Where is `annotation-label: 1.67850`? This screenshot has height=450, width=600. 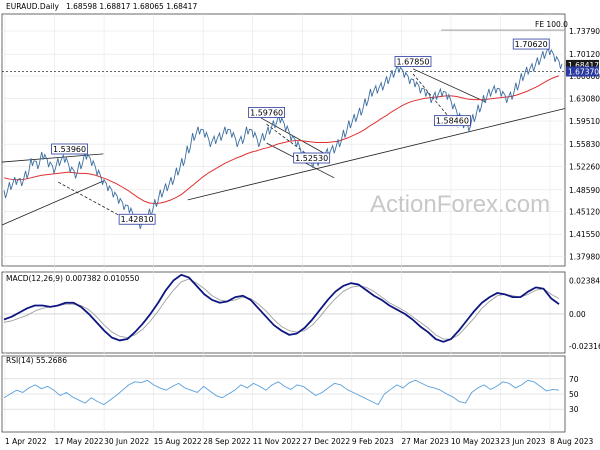
annotation-label: 1.67850 is located at coordinates (412, 61).